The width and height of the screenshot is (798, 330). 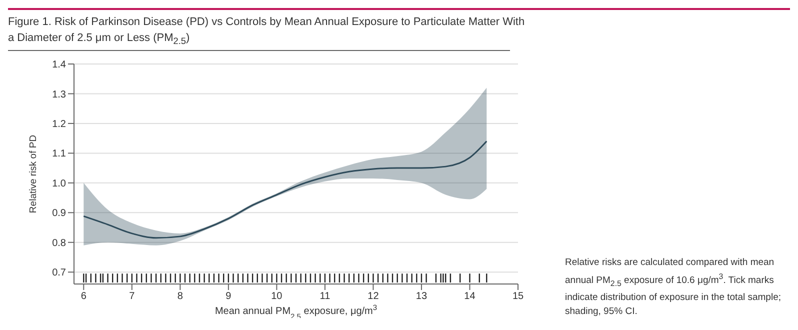 What do you see at coordinates (132, 296) in the screenshot?
I see `x-tick-label: 7` at bounding box center [132, 296].